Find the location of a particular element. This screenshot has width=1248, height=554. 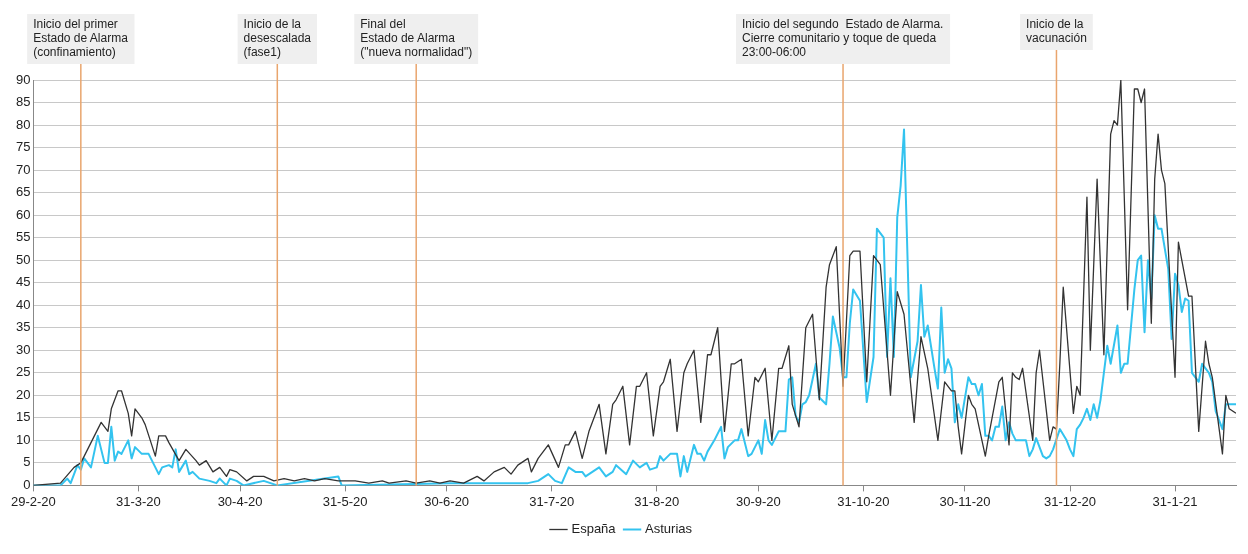

y-tick-label: 50 is located at coordinates (23, 259).